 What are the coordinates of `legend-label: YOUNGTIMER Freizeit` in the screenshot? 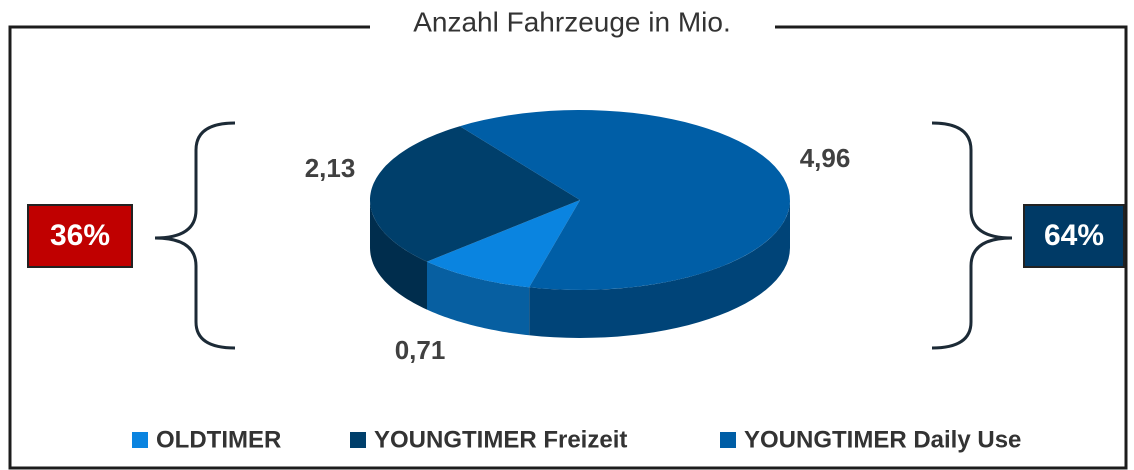 It's located at (500, 439).